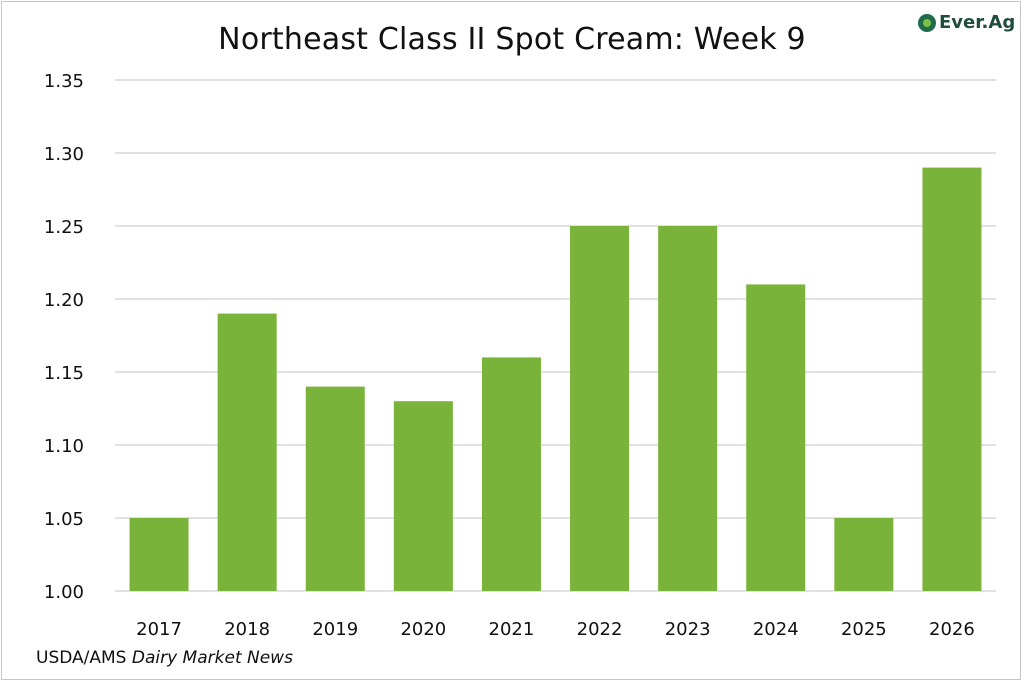 This screenshot has width=1024, height=683. What do you see at coordinates (84, 658) in the screenshot?
I see `source-prefix: USDA/AMS` at bounding box center [84, 658].